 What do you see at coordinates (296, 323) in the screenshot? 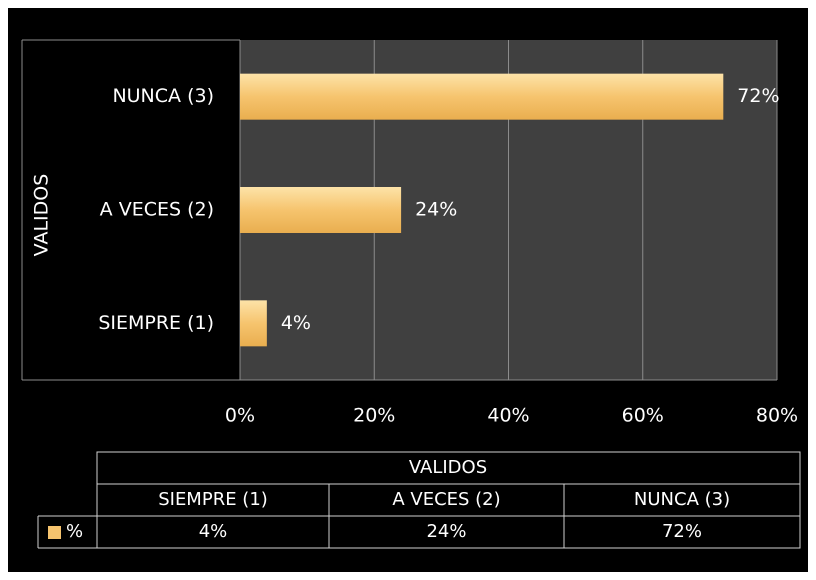
I see `data-label: 4%` at bounding box center [296, 323].